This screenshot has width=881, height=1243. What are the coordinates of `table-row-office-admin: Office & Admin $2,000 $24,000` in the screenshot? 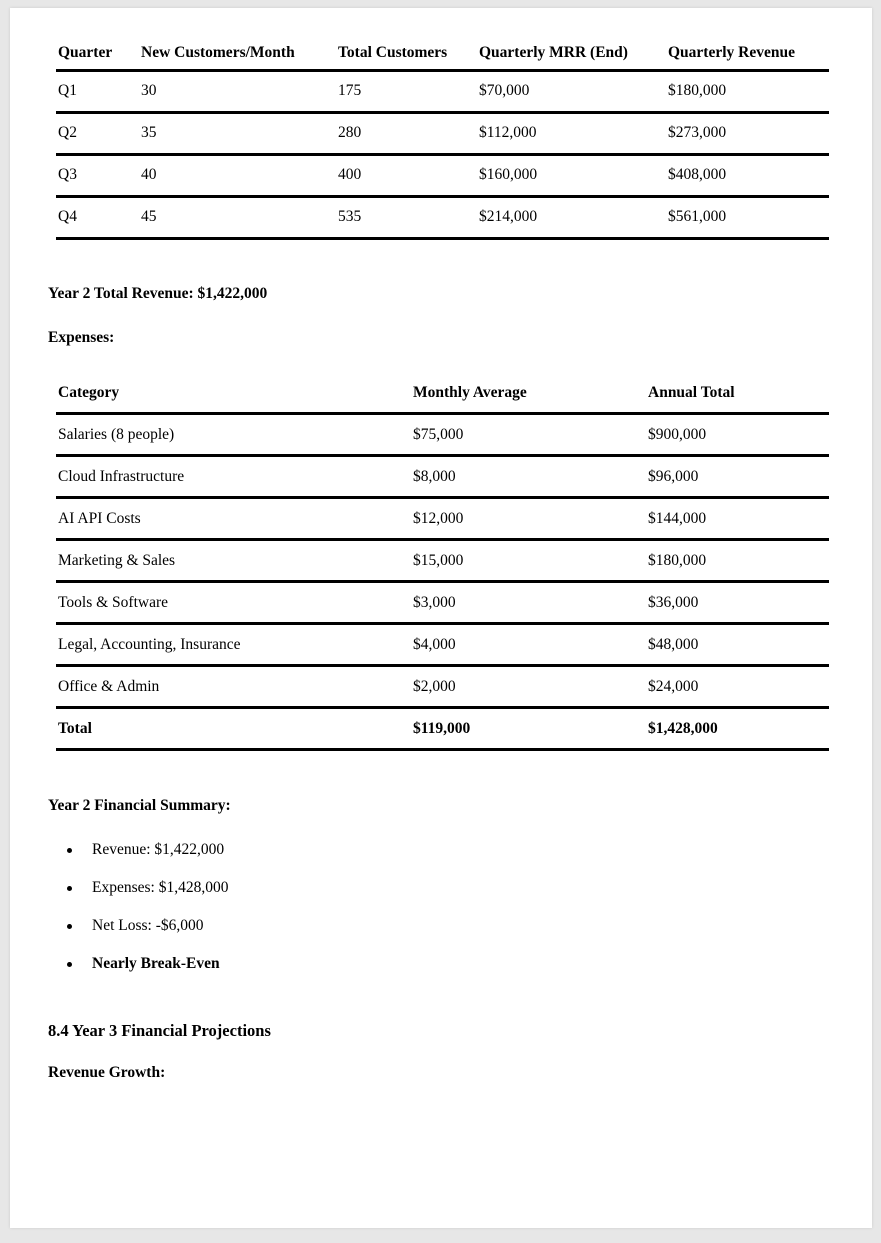 It's located at (442, 687).